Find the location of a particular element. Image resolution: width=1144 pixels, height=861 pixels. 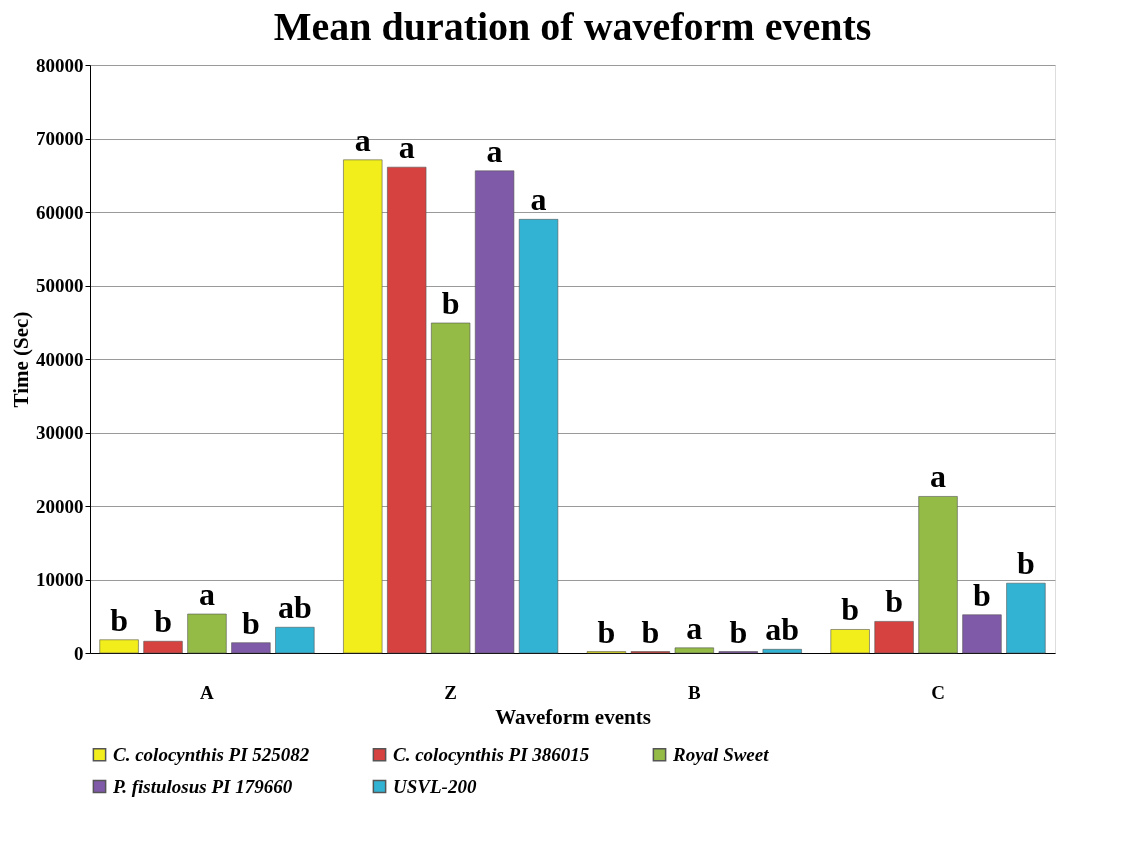

y-axis-title: Time (Sec) is located at coordinates (21, 359).